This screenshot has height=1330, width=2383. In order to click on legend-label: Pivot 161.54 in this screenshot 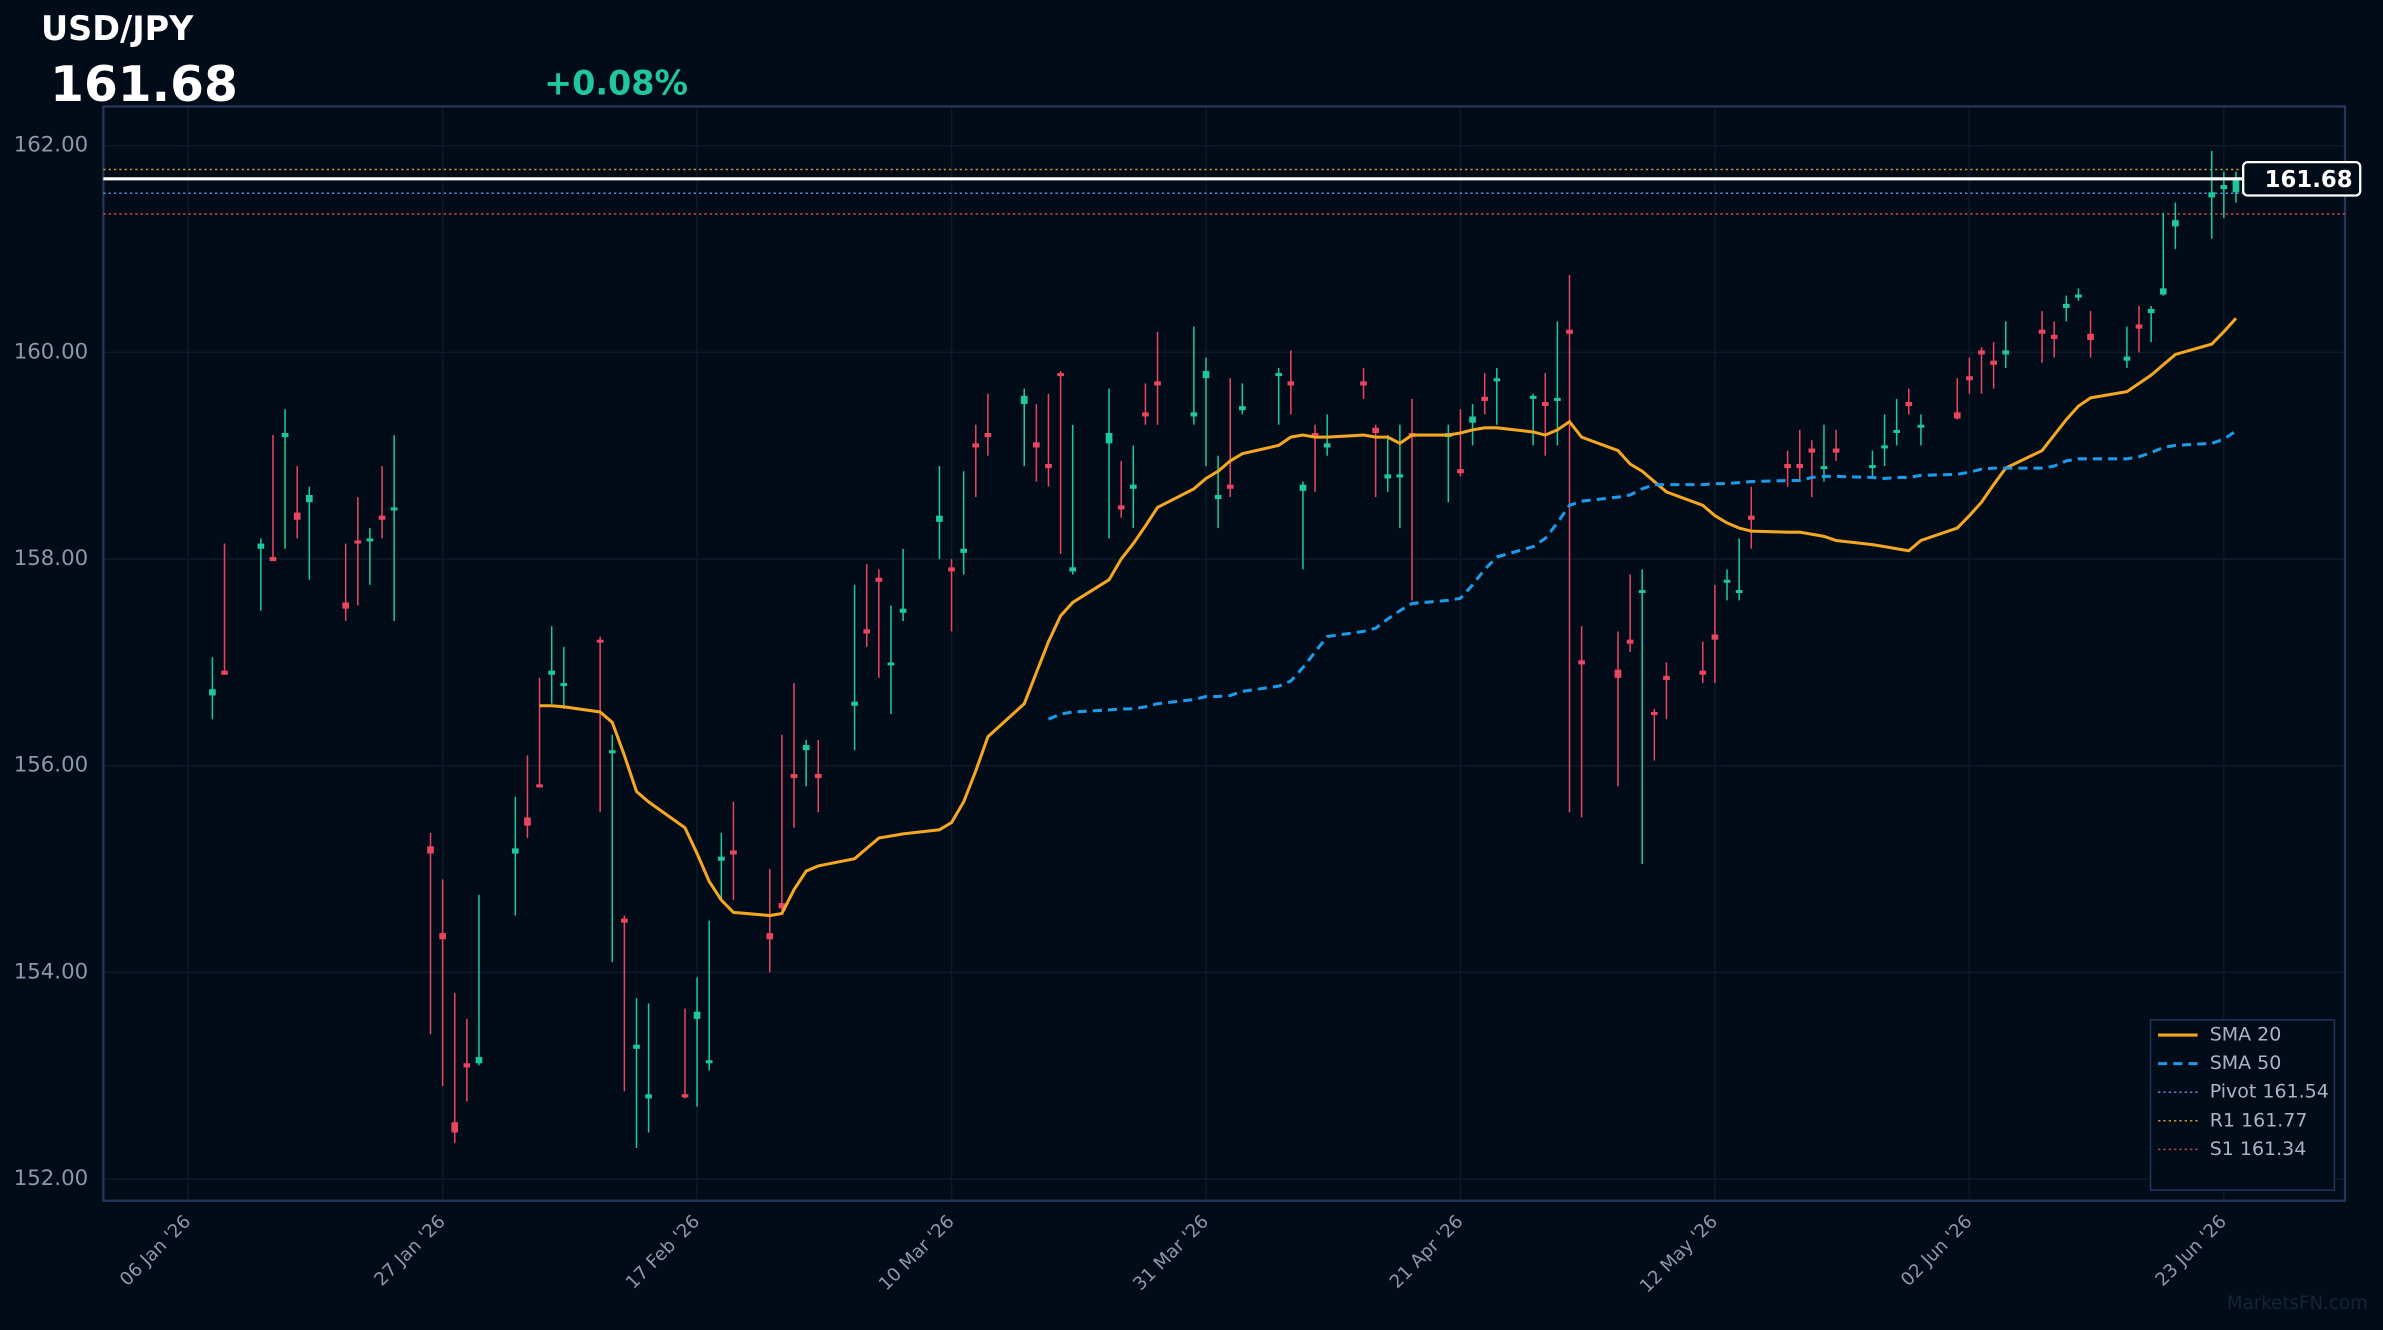, I will do `click(2269, 1092)`.